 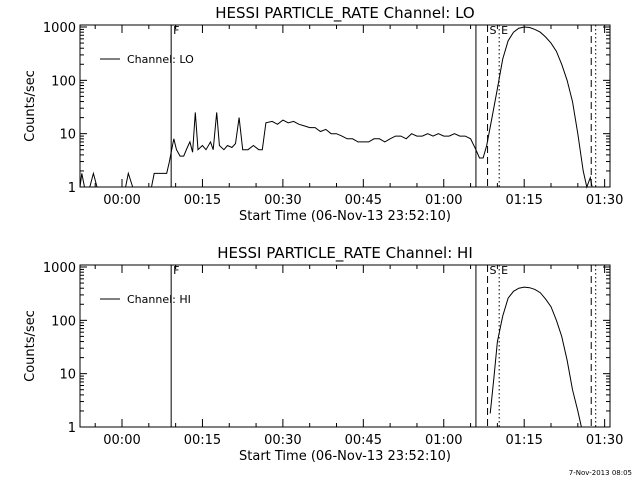 What do you see at coordinates (159, 299) in the screenshot?
I see `legend-label: Channel: HI` at bounding box center [159, 299].